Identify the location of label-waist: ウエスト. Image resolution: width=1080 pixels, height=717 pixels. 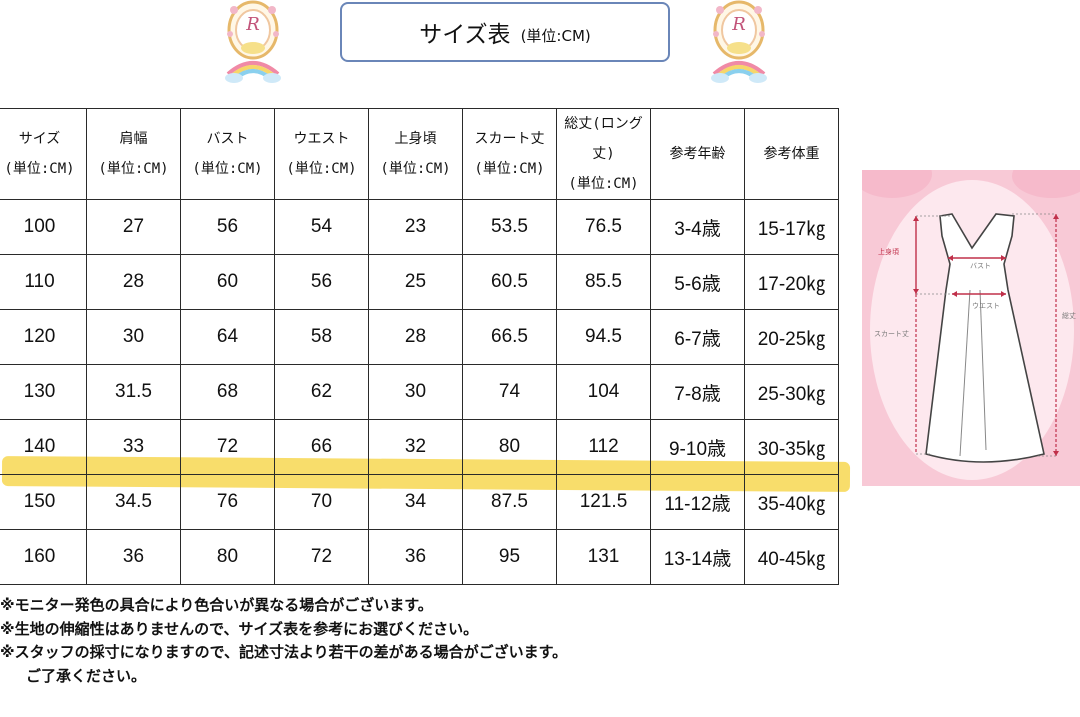
(986, 306).